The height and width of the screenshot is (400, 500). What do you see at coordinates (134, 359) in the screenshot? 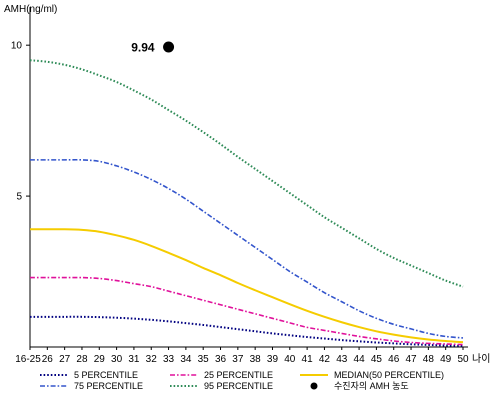
I see `x-tick-label: 31` at bounding box center [134, 359].